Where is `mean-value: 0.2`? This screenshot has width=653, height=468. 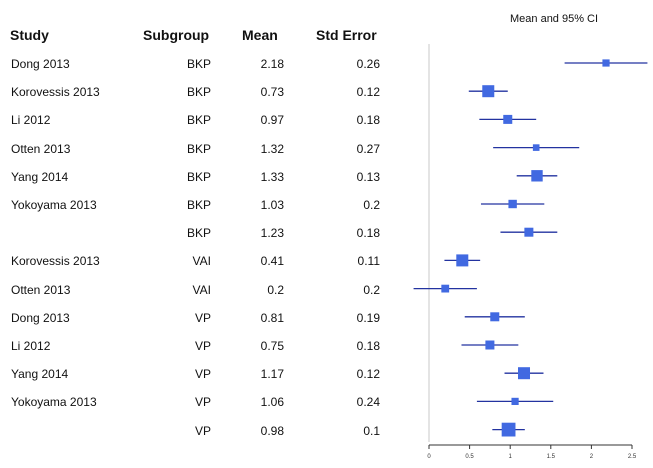 mean-value: 0.2 is located at coordinates (275, 289).